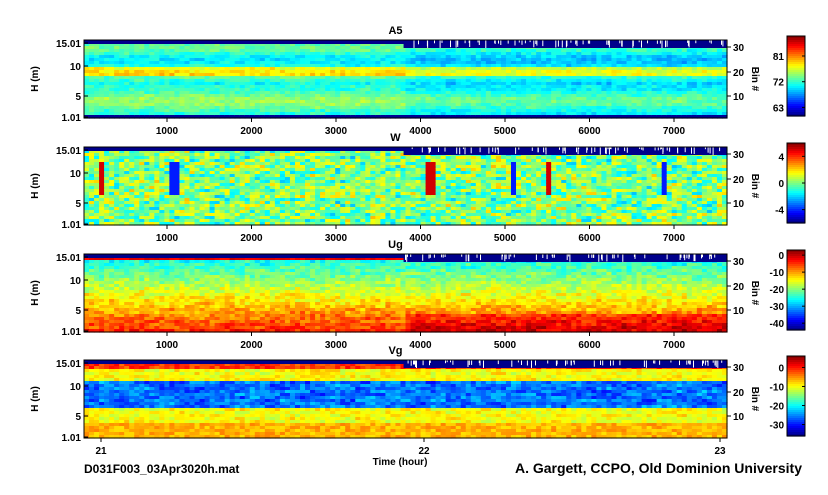  Describe the element at coordinates (534, 44) in the screenshot. I see `surface-spike` at that location.